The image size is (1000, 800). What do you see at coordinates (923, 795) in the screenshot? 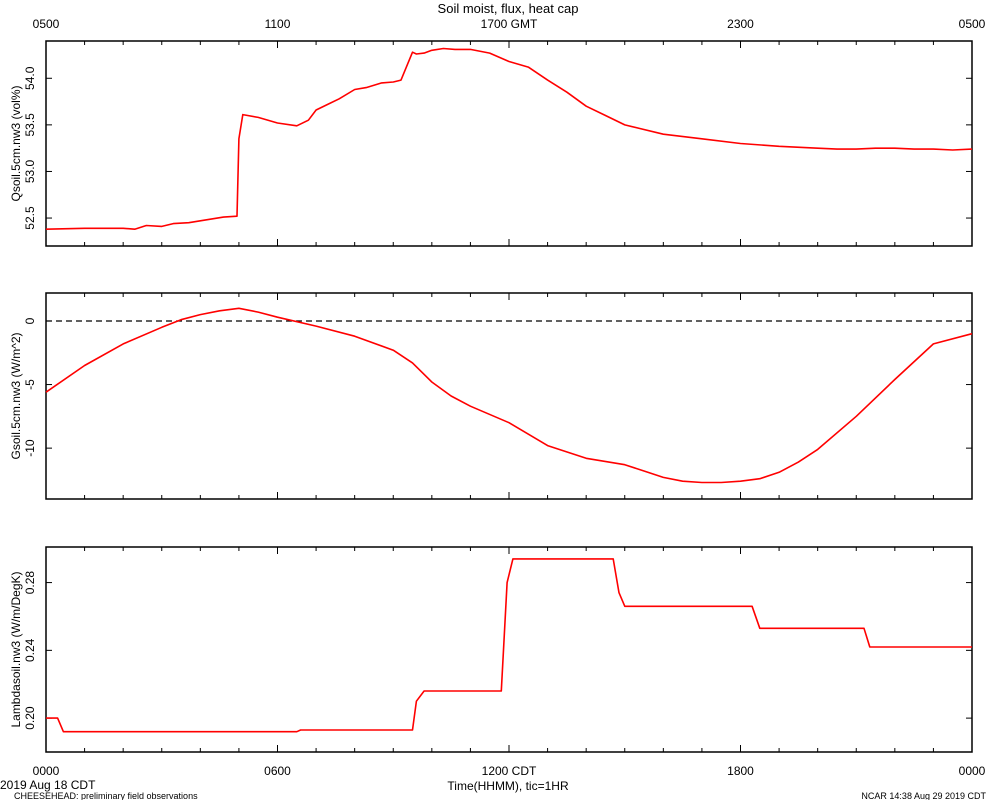
I see `footer-right: NCAR 14:38 Aug 29 2019 CDT` at bounding box center [923, 795].